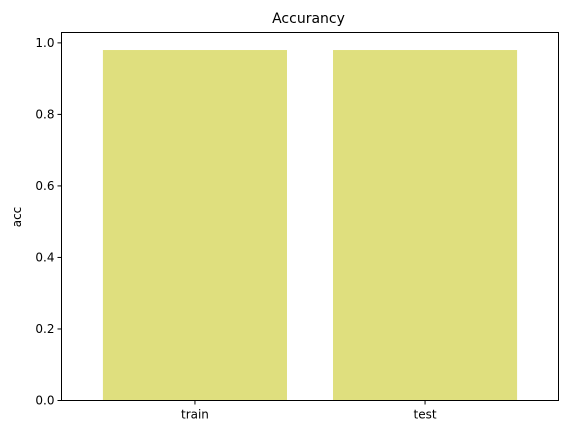  What do you see at coordinates (309, 411) in the screenshot?
I see `x-axis-ticks: train test` at bounding box center [309, 411].